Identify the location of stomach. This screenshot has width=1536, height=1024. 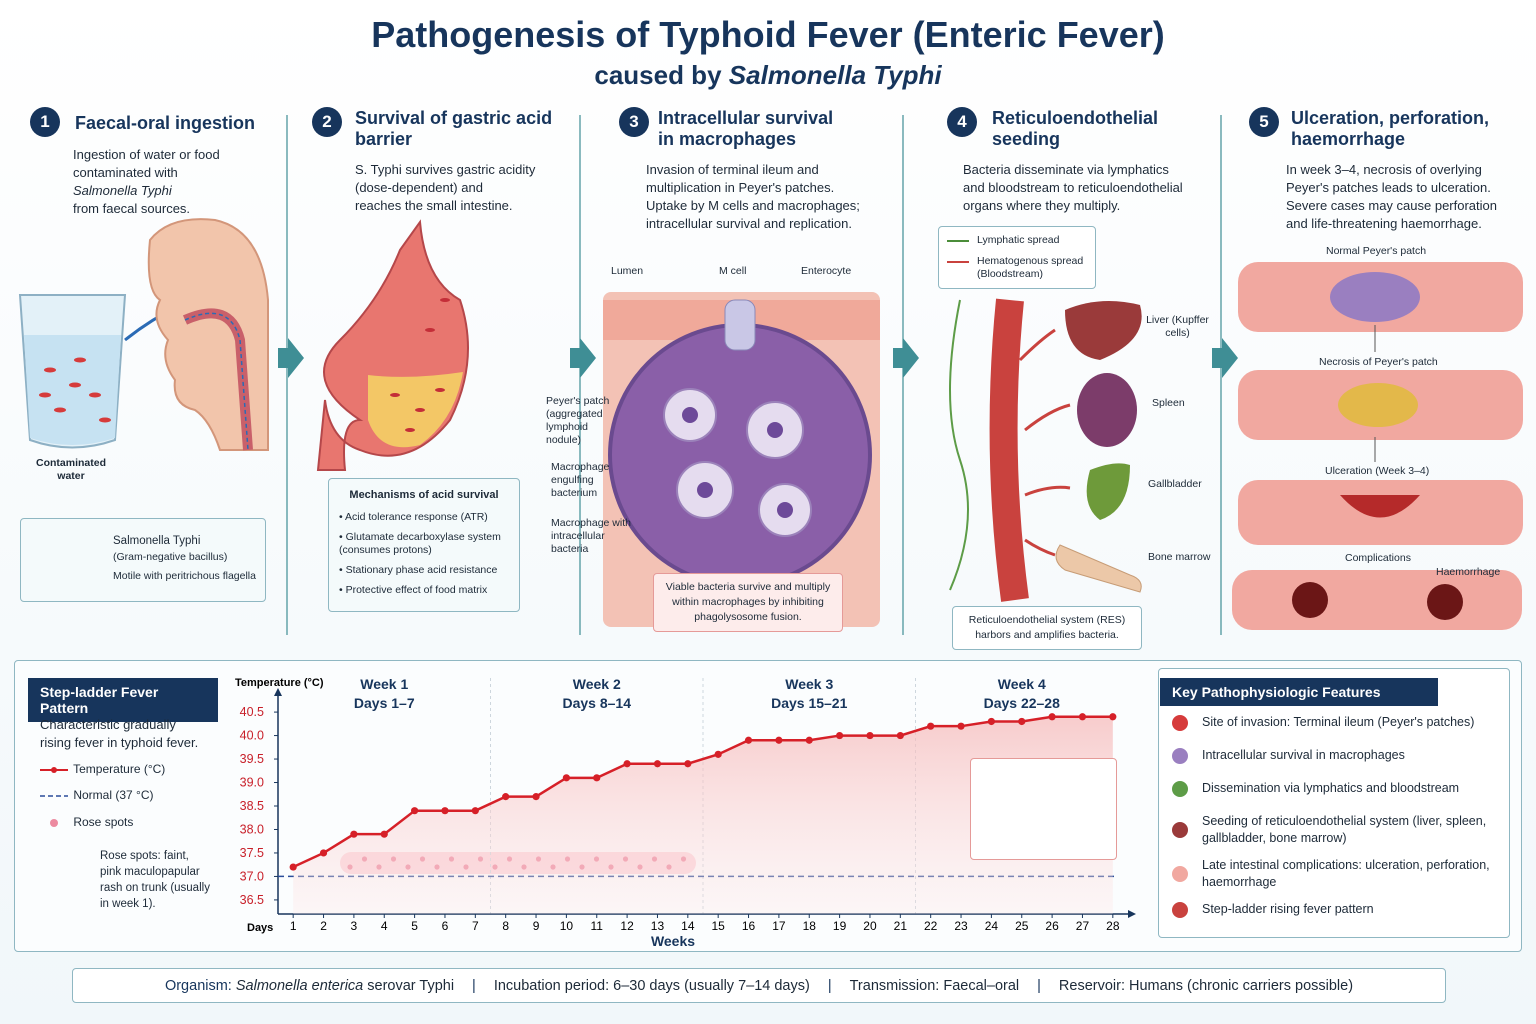
(392, 345).